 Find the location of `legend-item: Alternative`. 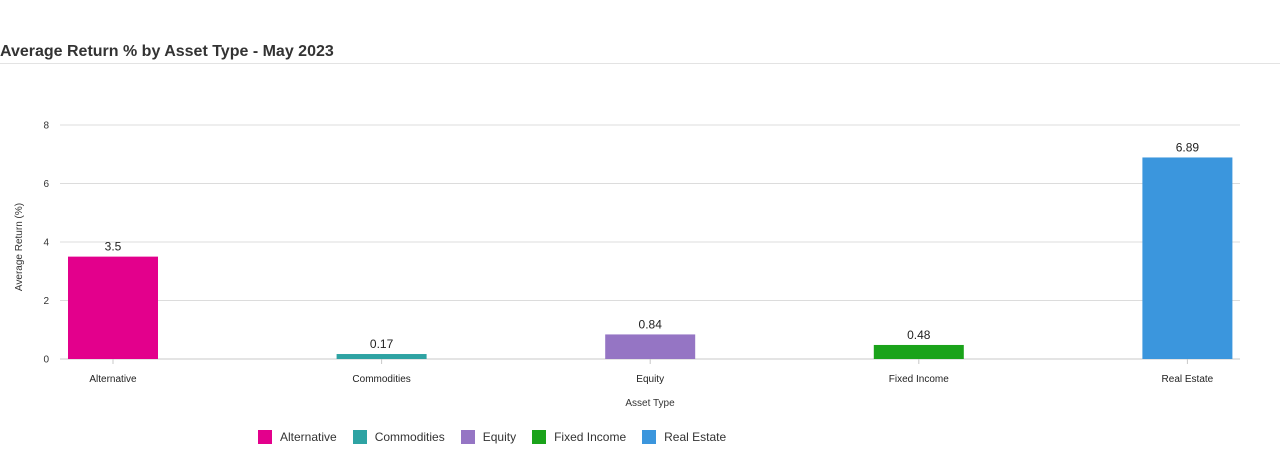

legend-item: Alternative is located at coordinates (297, 437).